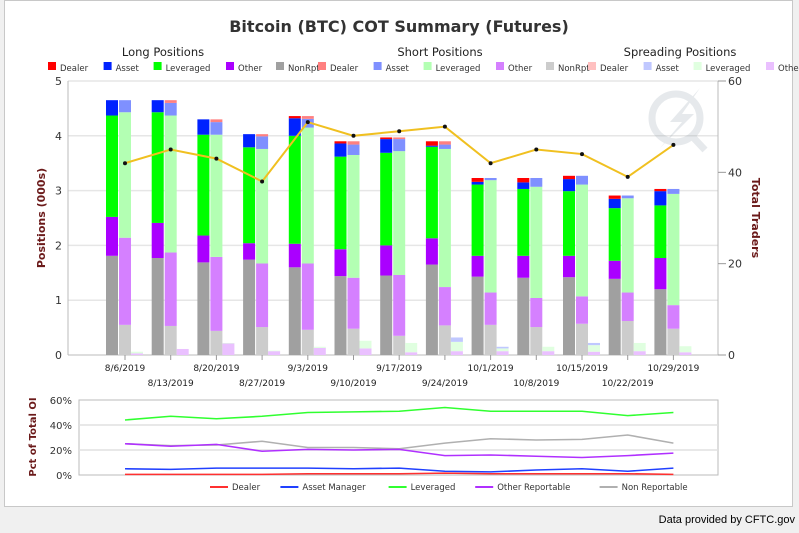 The width and height of the screenshot is (799, 533). I want to click on watermark-logo, so click(678, 120).